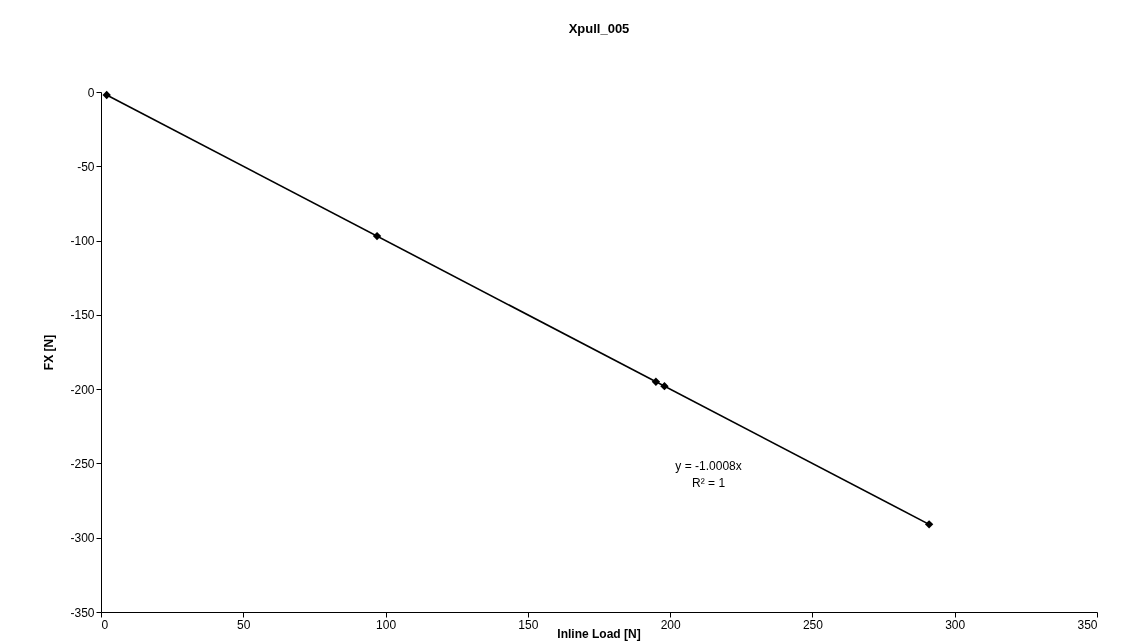  Describe the element at coordinates (82, 463) in the screenshot. I see `y-tick-label: -250` at that location.